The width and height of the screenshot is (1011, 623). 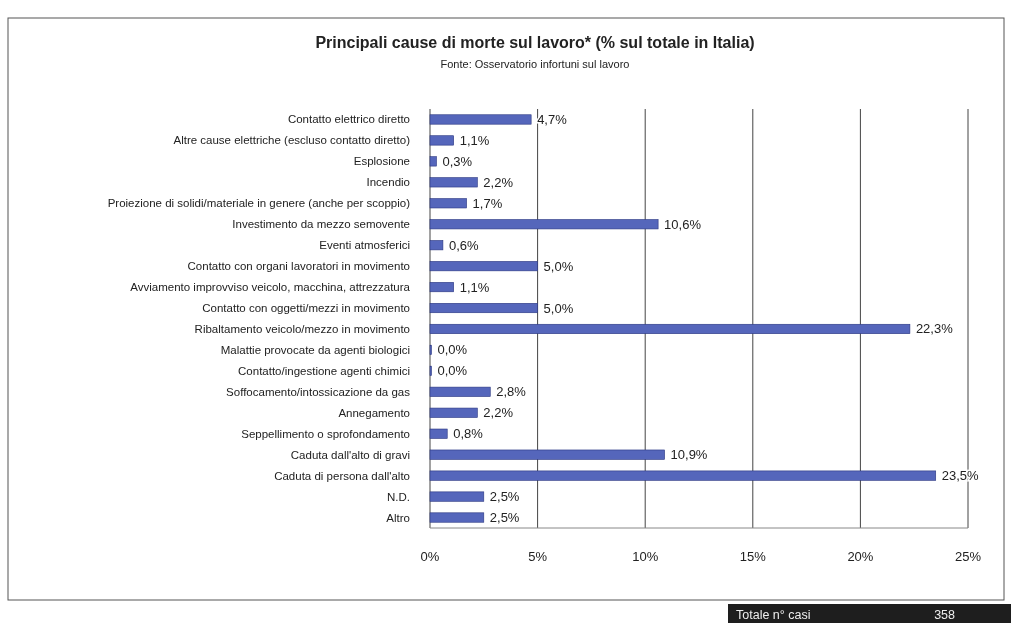 What do you see at coordinates (430, 556) in the screenshot?
I see `x-tick-label: 0%` at bounding box center [430, 556].